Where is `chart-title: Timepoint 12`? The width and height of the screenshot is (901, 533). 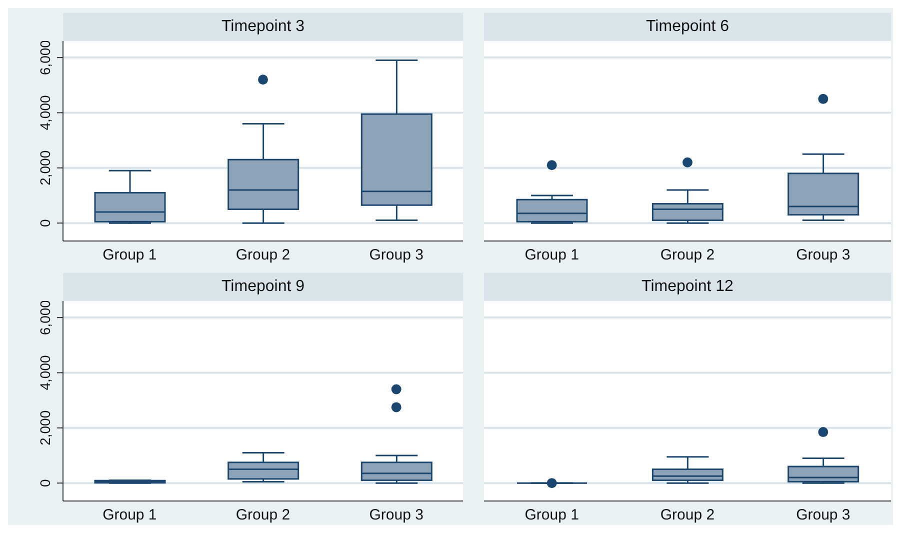 chart-title: Timepoint 12 is located at coordinates (687, 287).